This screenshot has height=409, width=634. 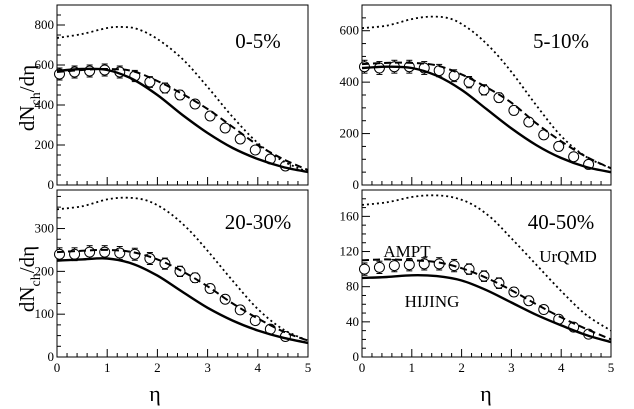 What do you see at coordinates (155, 393) in the screenshot?
I see `x-axis-label-left: η` at bounding box center [155, 393].